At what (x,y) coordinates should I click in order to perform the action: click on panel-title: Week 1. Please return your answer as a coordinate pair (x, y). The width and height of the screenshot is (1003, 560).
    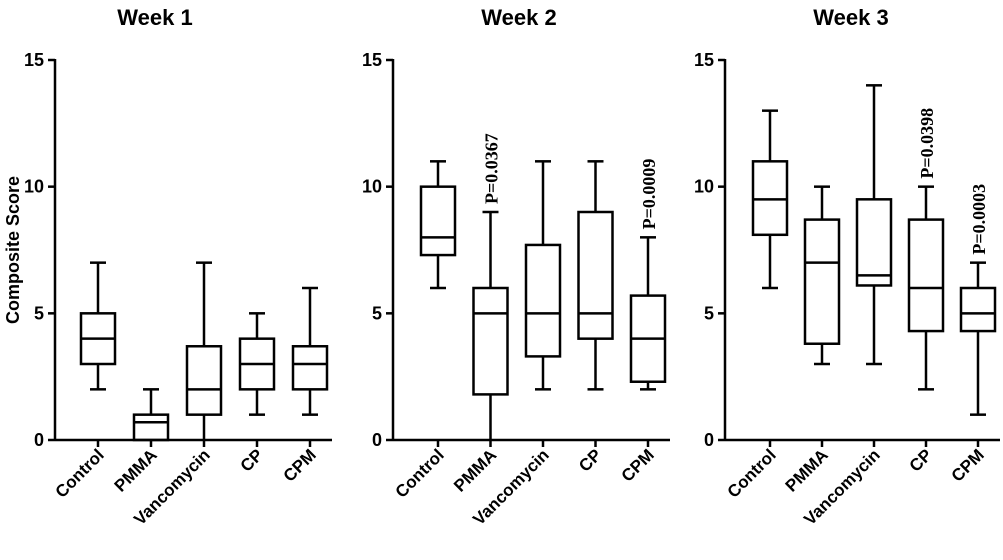
    Looking at the image, I should click on (154, 17).